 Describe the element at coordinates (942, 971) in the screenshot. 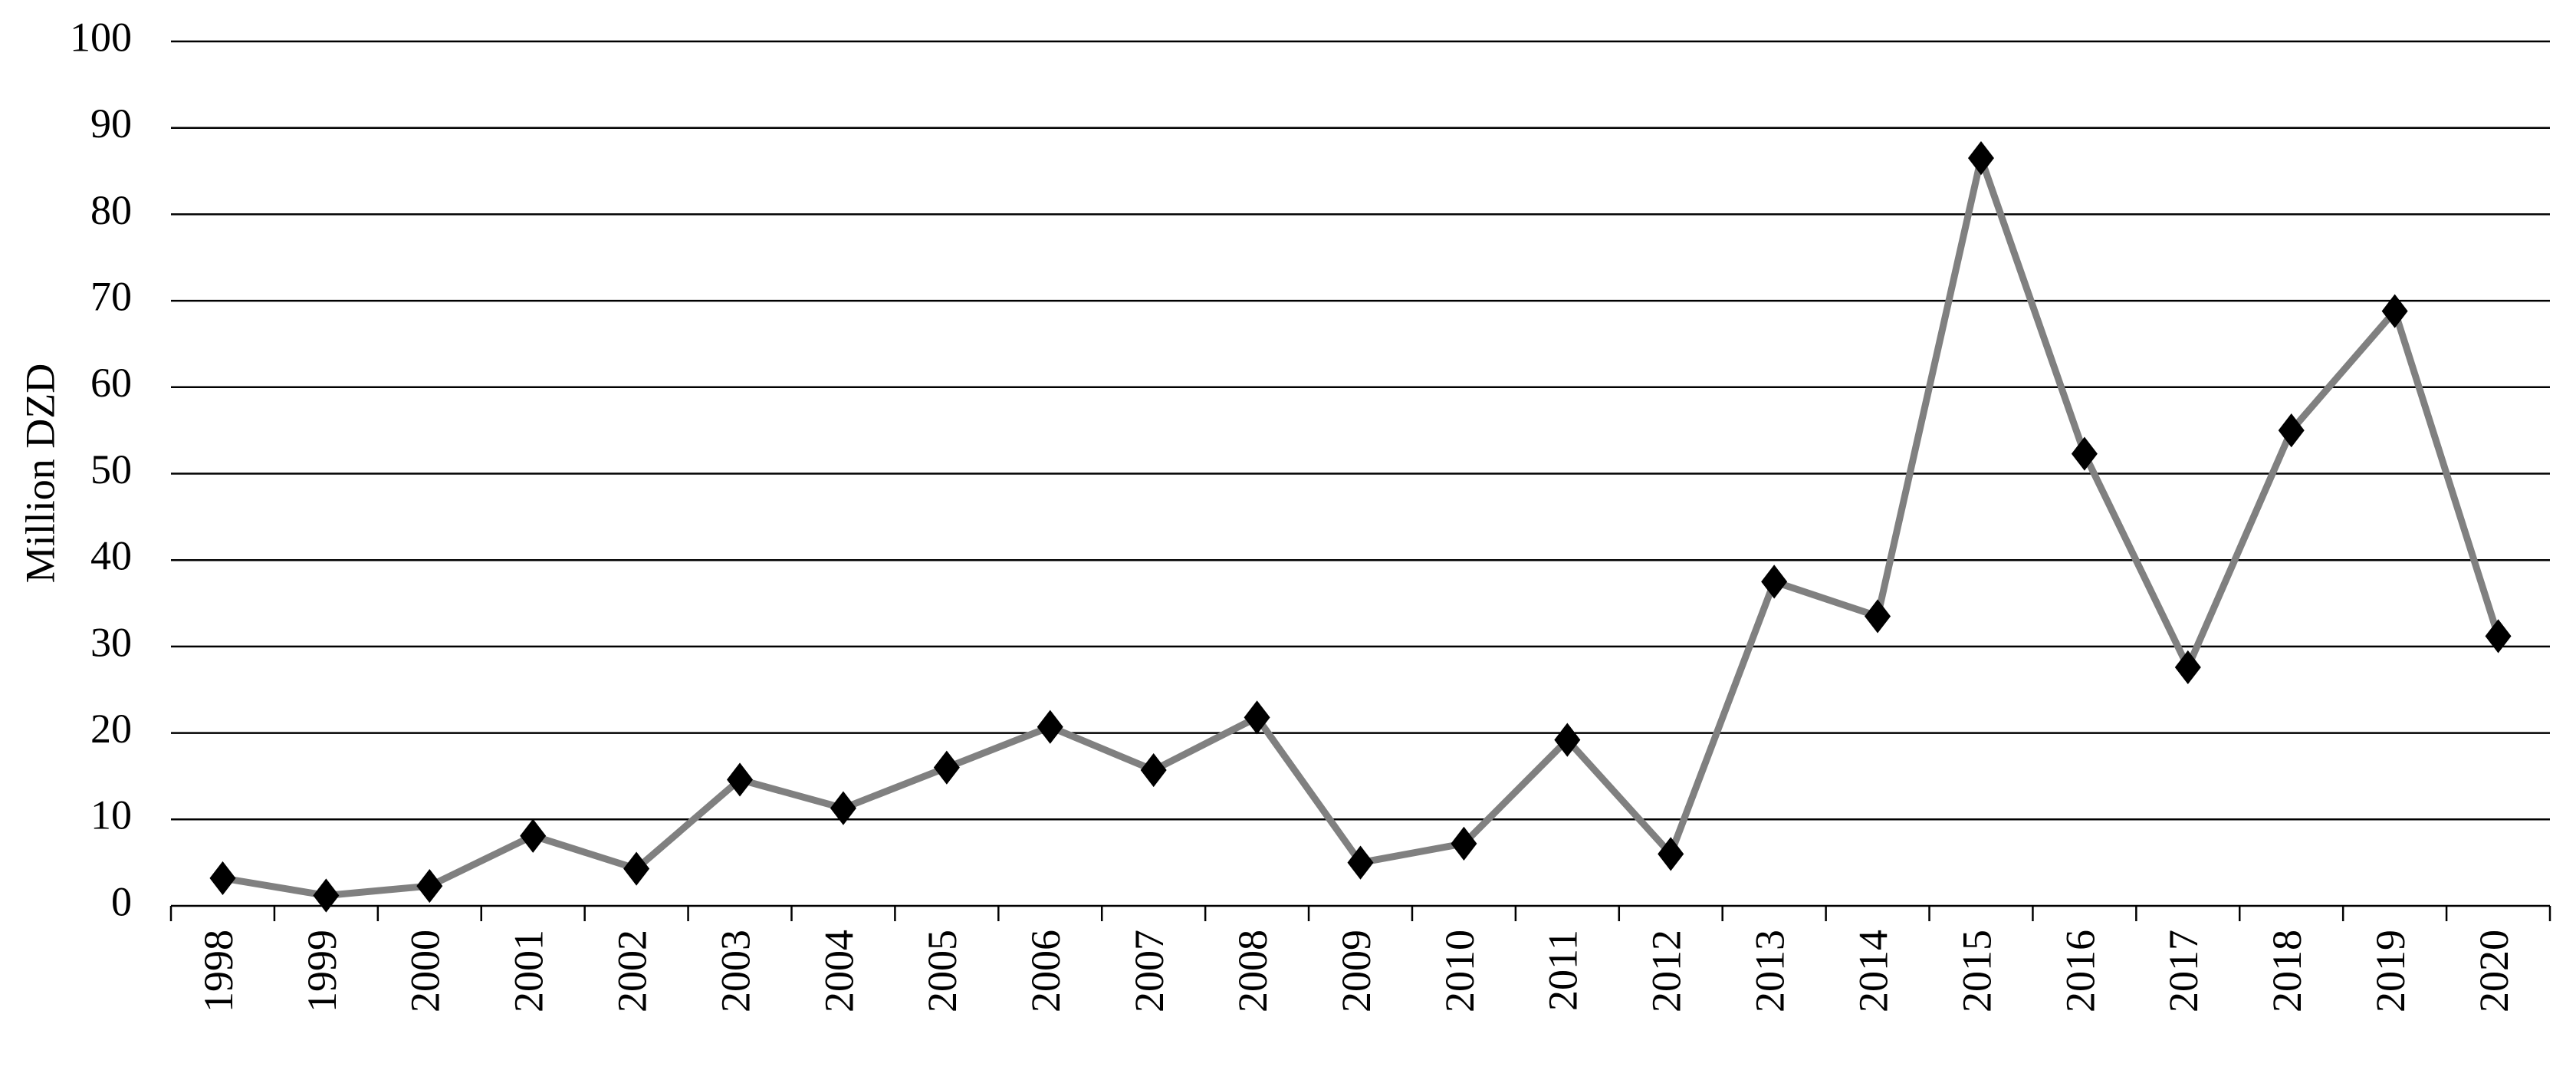

I see `x-tick-label: 2005` at that location.